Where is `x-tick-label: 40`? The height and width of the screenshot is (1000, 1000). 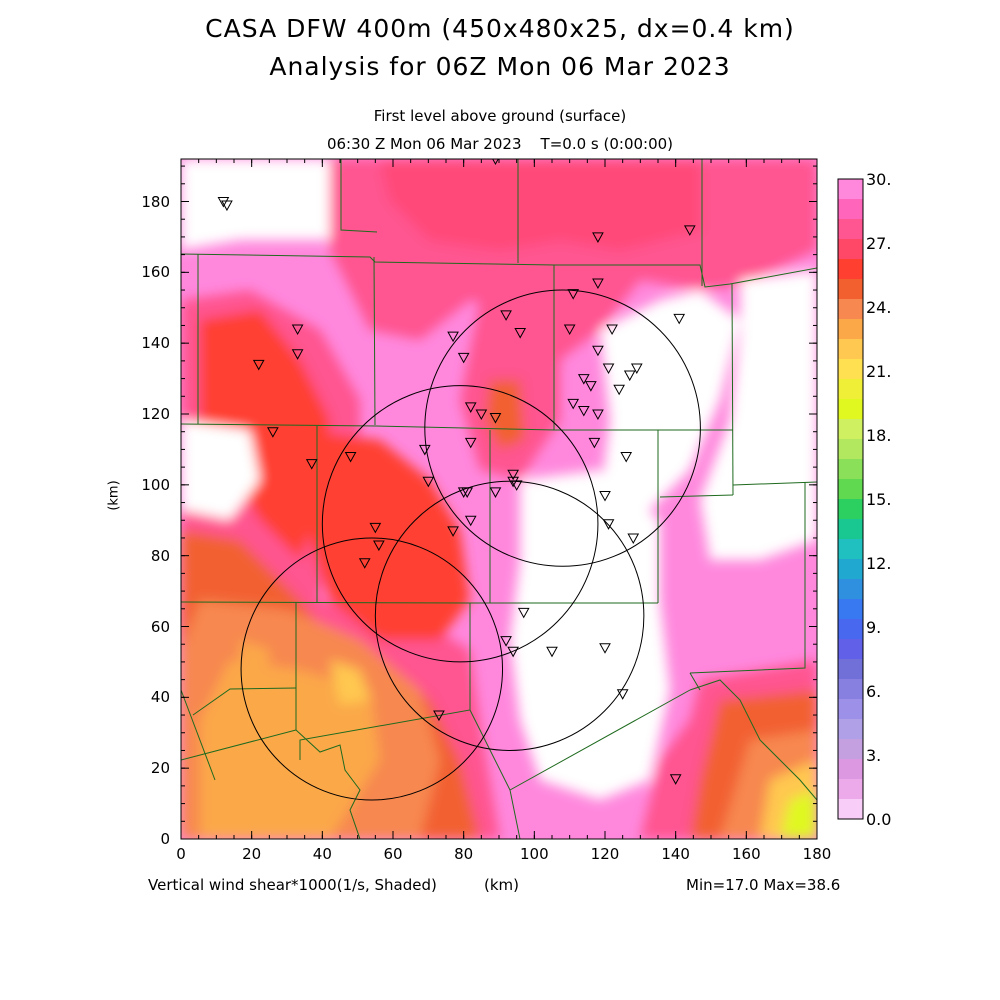 x-tick-label: 40 is located at coordinates (322, 854).